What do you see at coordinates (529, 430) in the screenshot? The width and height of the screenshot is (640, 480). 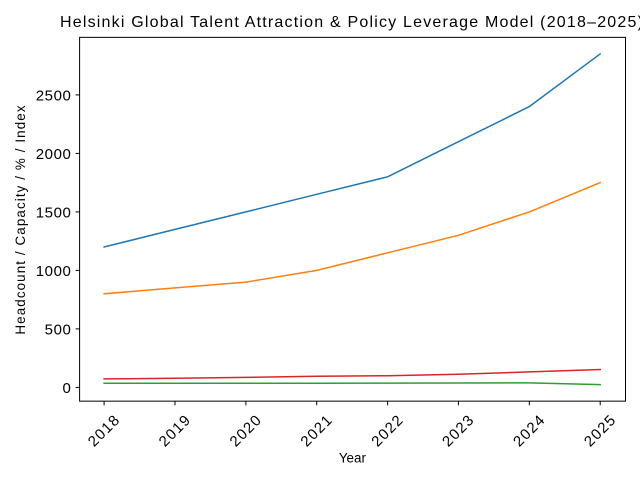 I see `svg-text: 2024` at bounding box center [529, 430].